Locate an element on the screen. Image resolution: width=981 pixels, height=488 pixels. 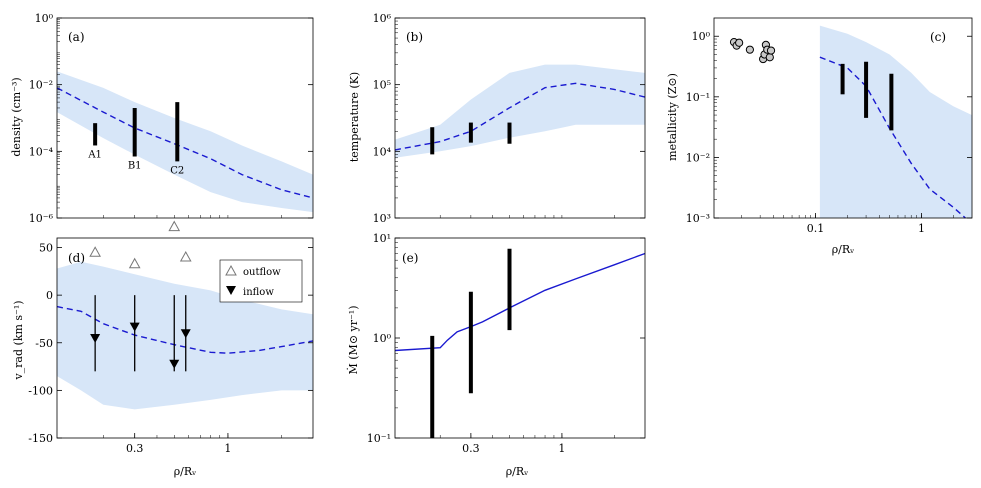
axes-frame-d is located at coordinates (185, 338).